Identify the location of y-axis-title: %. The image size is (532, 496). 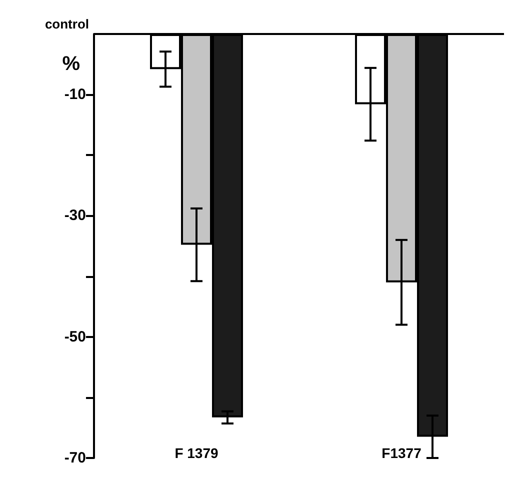
(71, 64).